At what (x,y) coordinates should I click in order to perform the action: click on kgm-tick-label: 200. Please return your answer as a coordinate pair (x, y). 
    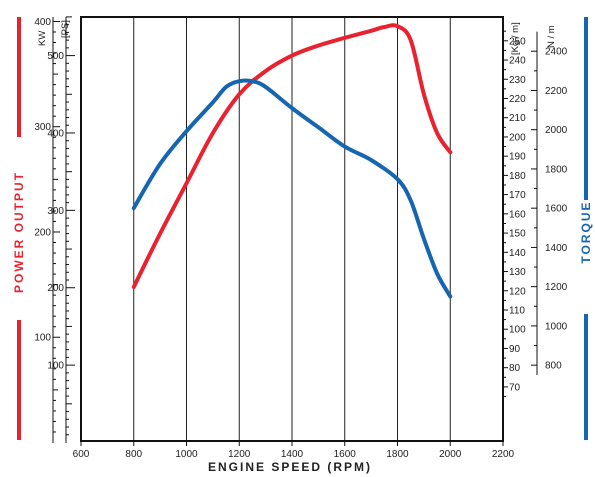
    Looking at the image, I should click on (517, 137).